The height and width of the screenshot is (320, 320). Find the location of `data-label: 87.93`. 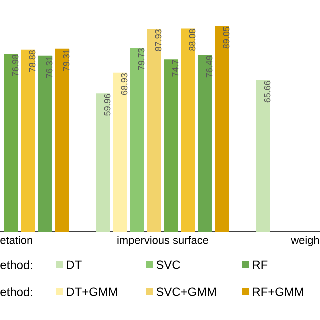

data-label: 87.93 is located at coordinates (158, 41).